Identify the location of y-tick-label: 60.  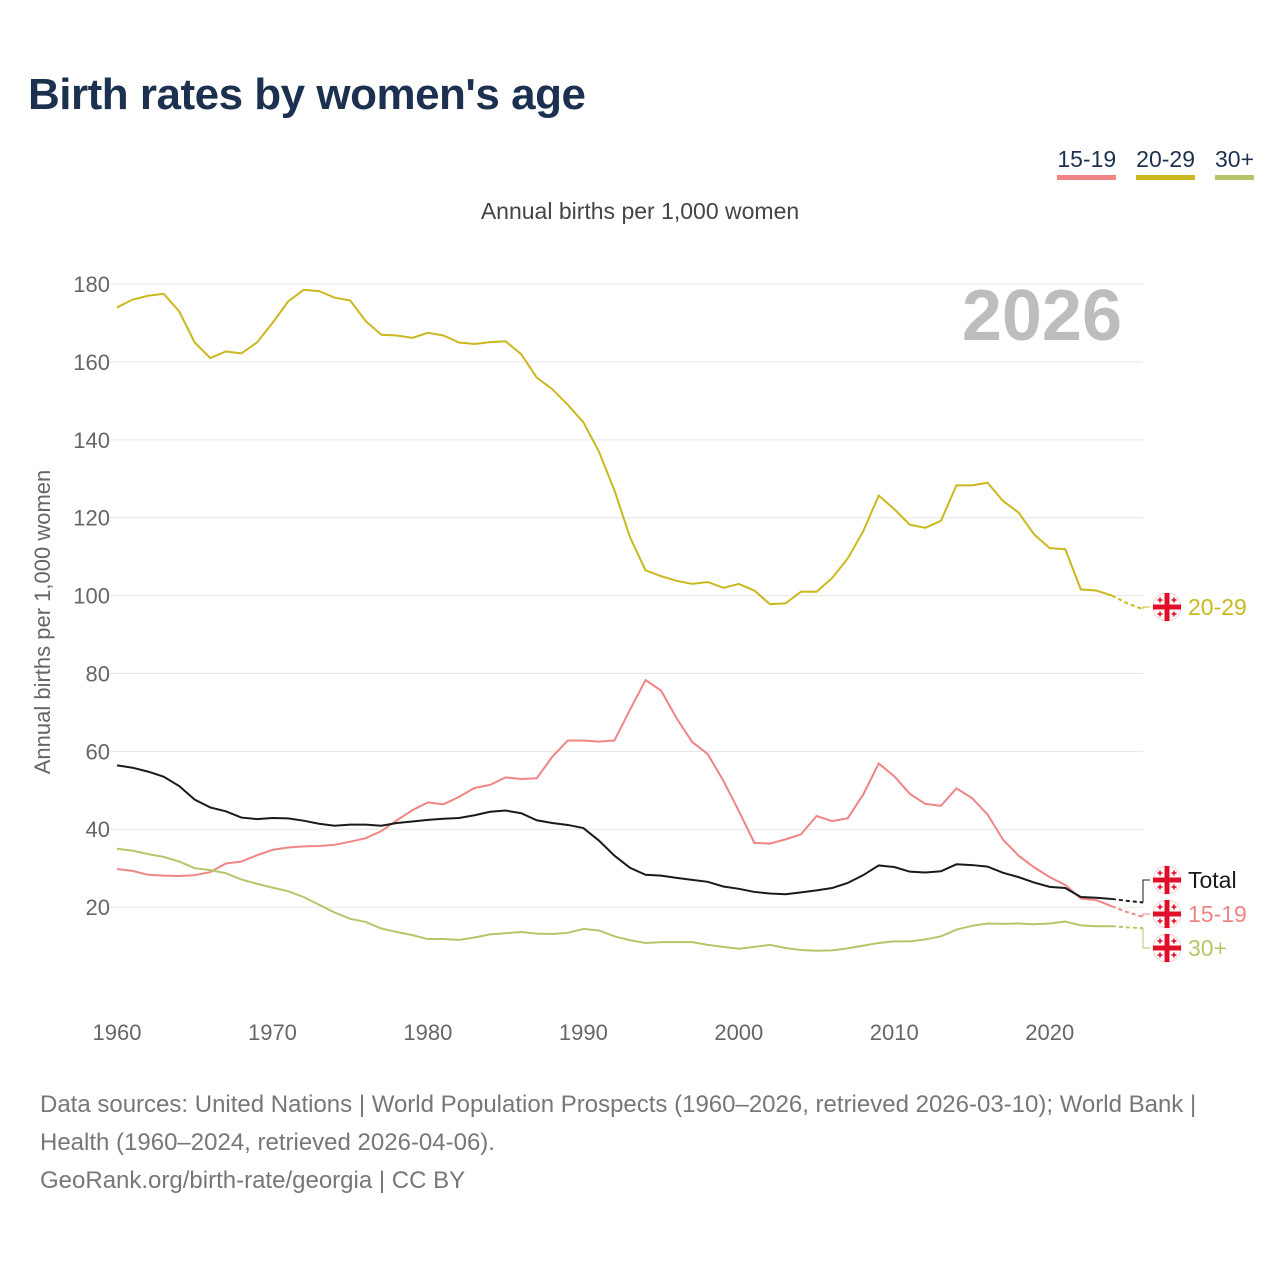
(98, 751).